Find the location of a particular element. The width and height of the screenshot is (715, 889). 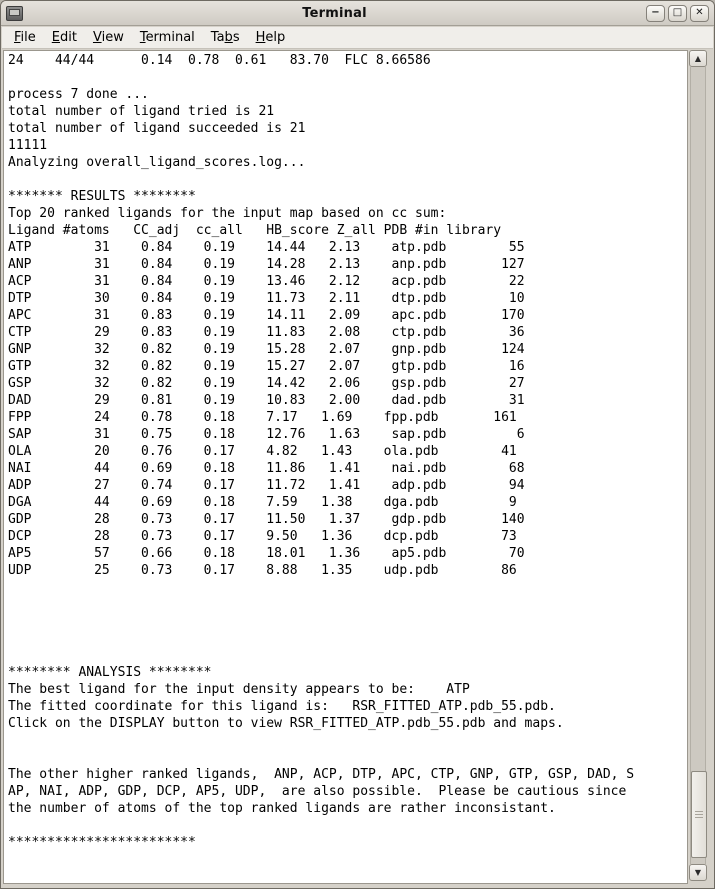

minimize-button: − is located at coordinates (655, 13).